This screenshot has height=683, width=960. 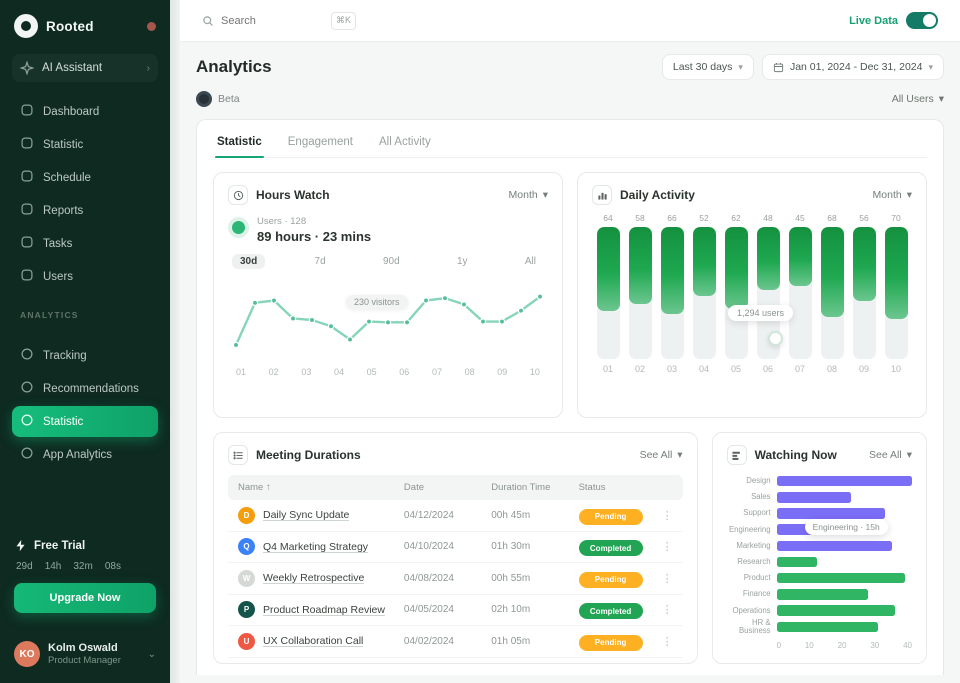 I want to click on logo-row: Rooted, so click(x=85, y=25).